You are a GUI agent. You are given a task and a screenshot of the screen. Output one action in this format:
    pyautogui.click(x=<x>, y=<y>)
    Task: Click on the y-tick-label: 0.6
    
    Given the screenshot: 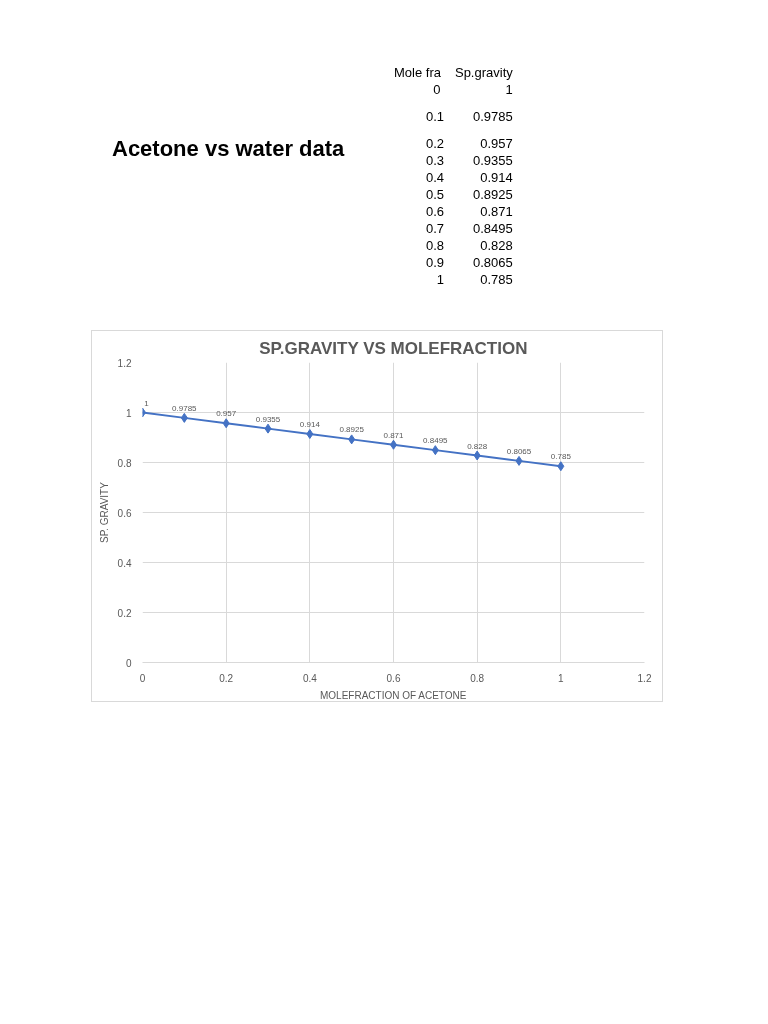 What is the action you would take?
    pyautogui.click(x=124, y=513)
    